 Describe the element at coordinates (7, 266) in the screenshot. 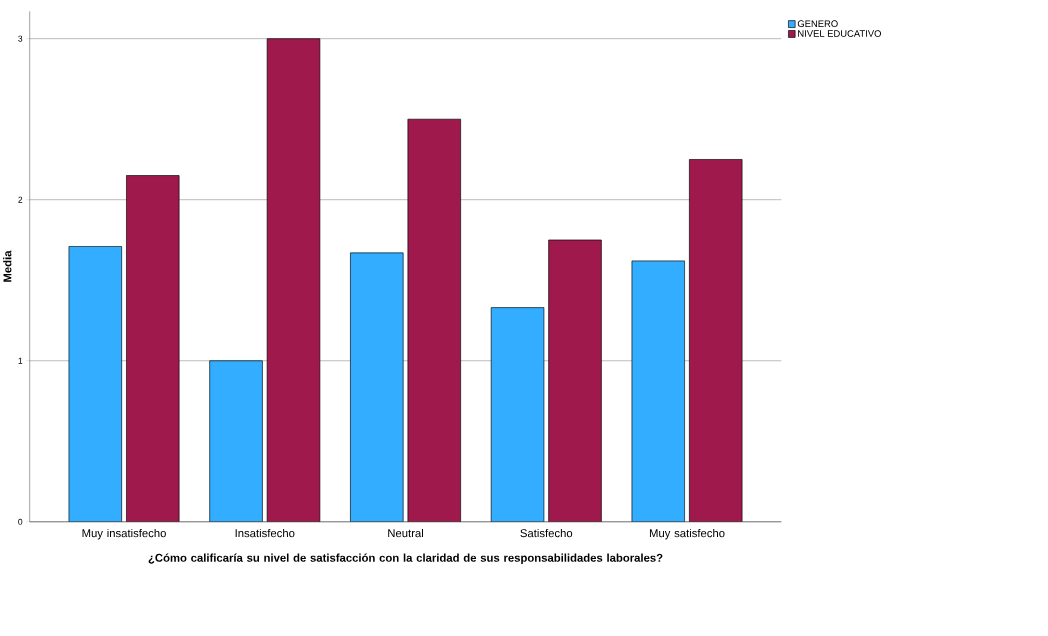

I see `y-axis-title: Media` at that location.